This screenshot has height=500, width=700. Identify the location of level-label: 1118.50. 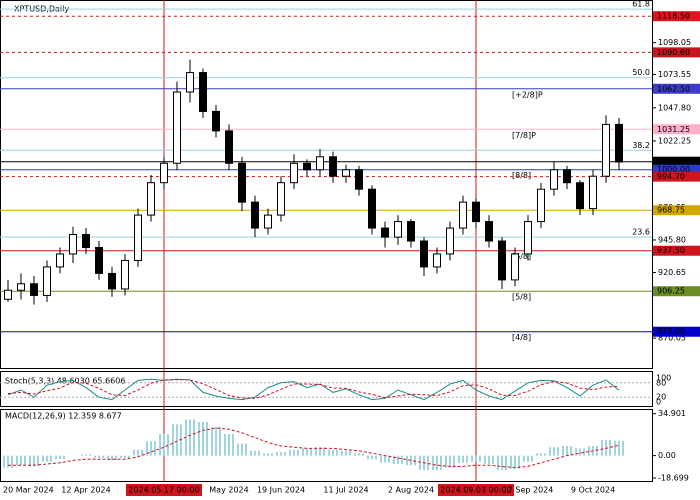
(673, 16).